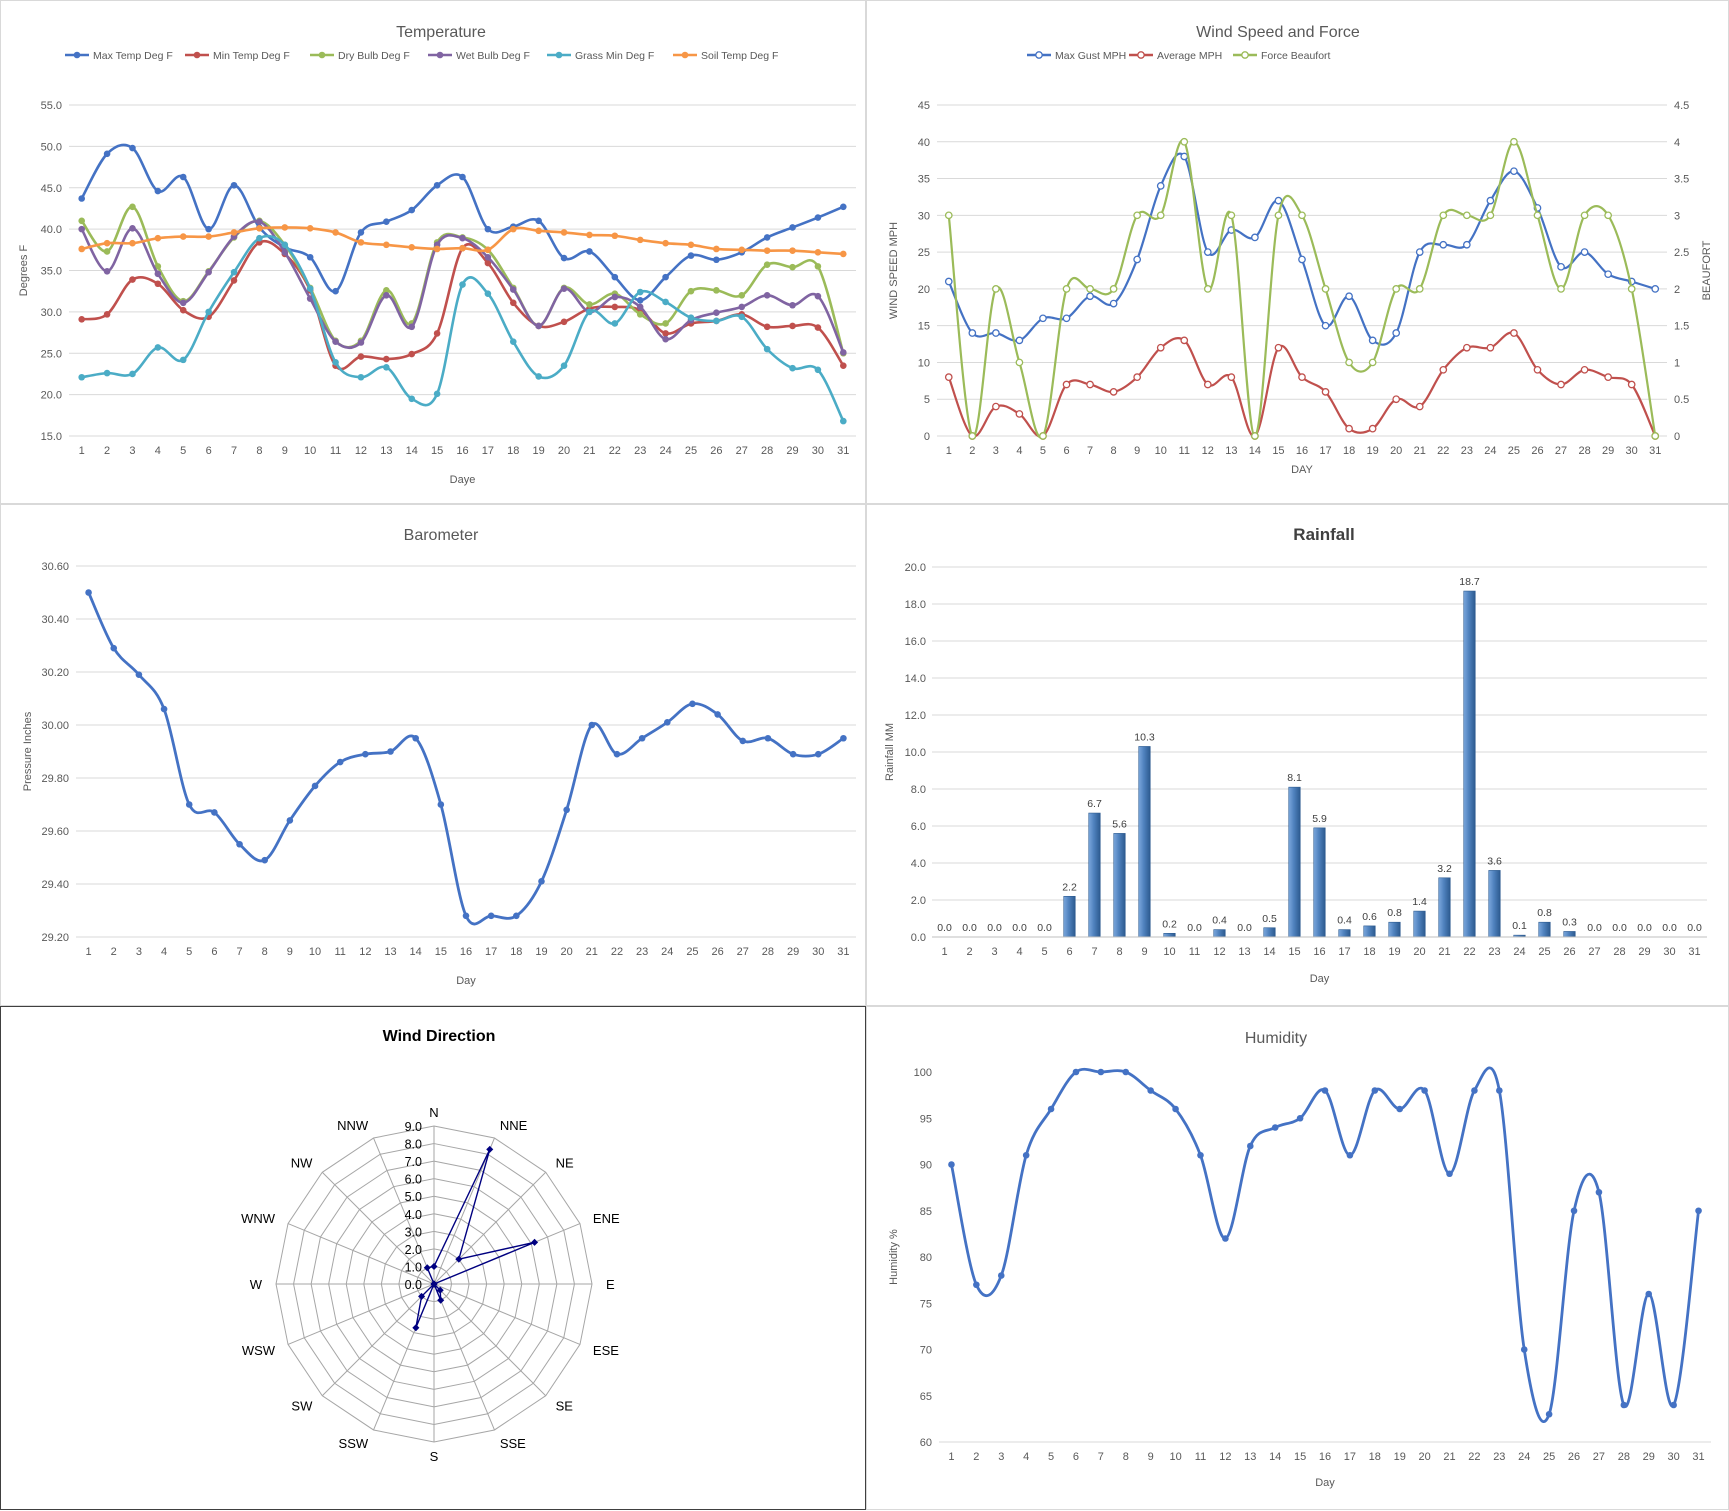 The height and width of the screenshot is (1511, 1729). I want to click on y-right-tick-label: 2.5, so click(1681, 253).